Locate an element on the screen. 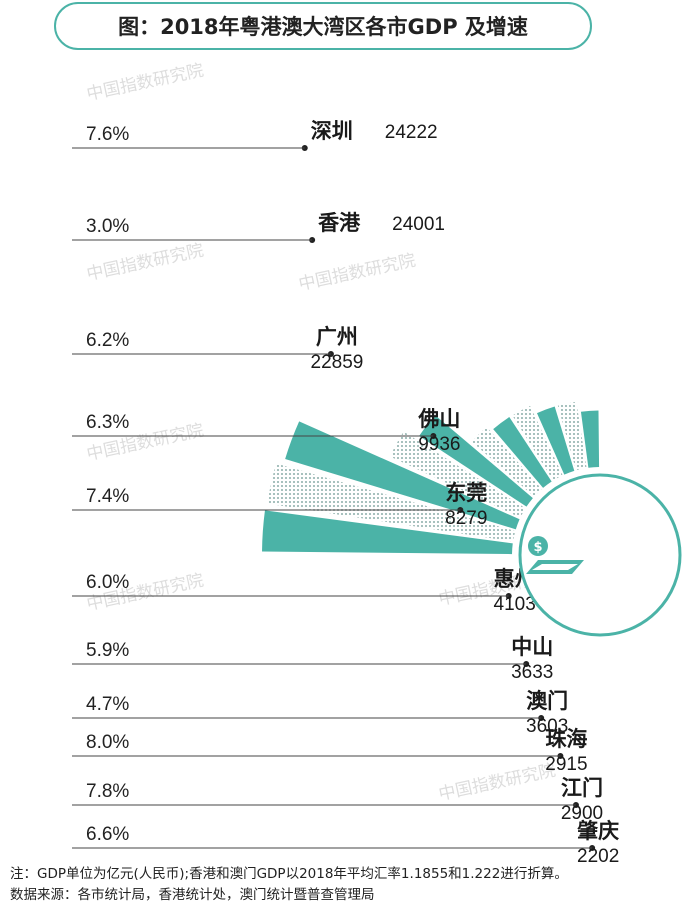 This screenshot has height=912, width=700. wedge-澳门 is located at coordinates (537, 443).